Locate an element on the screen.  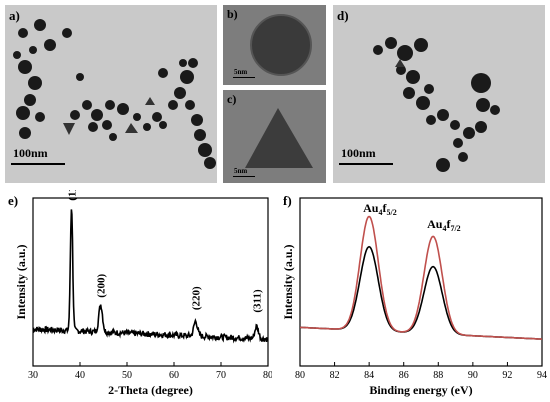
panel-label-e: e) is located at coordinates (13, 200).